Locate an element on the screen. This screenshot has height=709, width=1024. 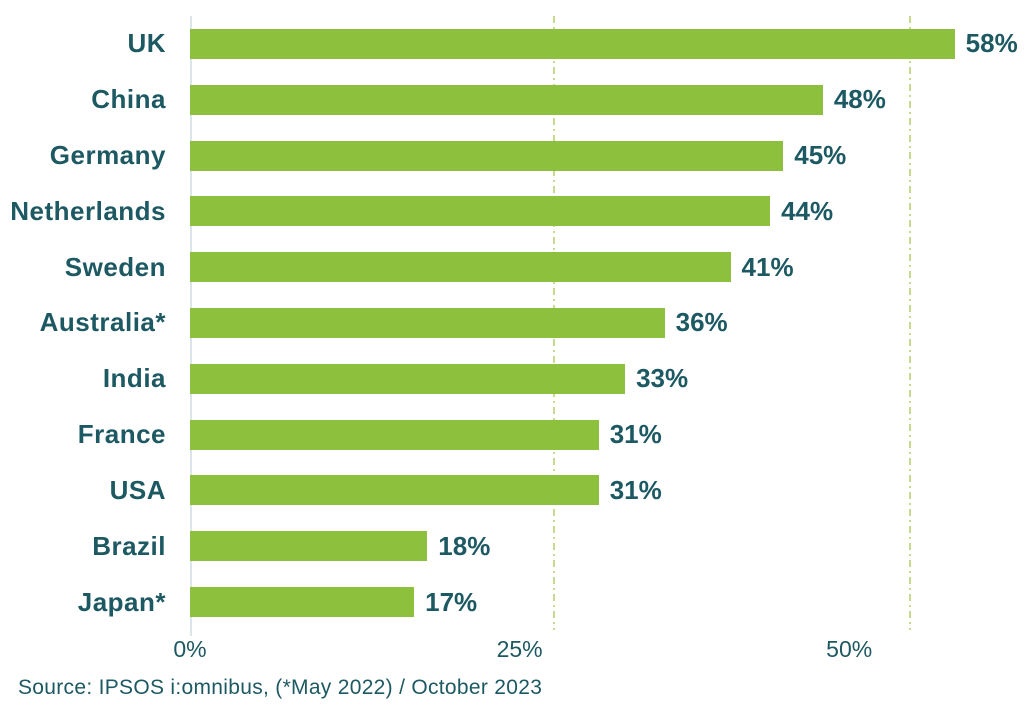
bar-track: 17% is located at coordinates (602, 602).